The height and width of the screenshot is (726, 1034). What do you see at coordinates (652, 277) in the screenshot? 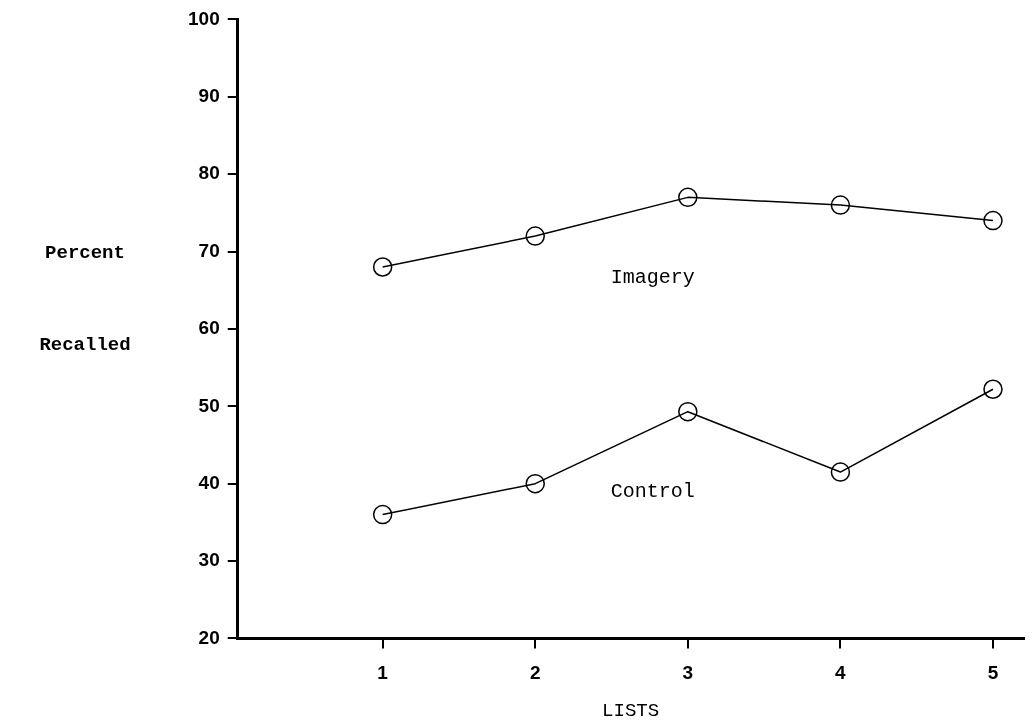
I see `text: Imagery` at bounding box center [652, 277].